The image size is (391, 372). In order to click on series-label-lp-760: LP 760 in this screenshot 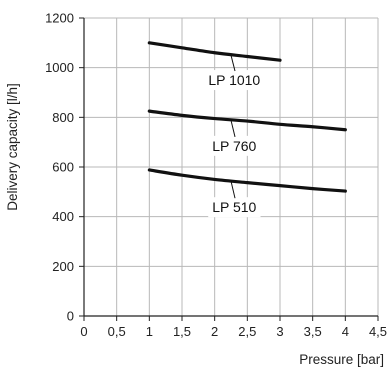, I will do `click(234, 138)`.